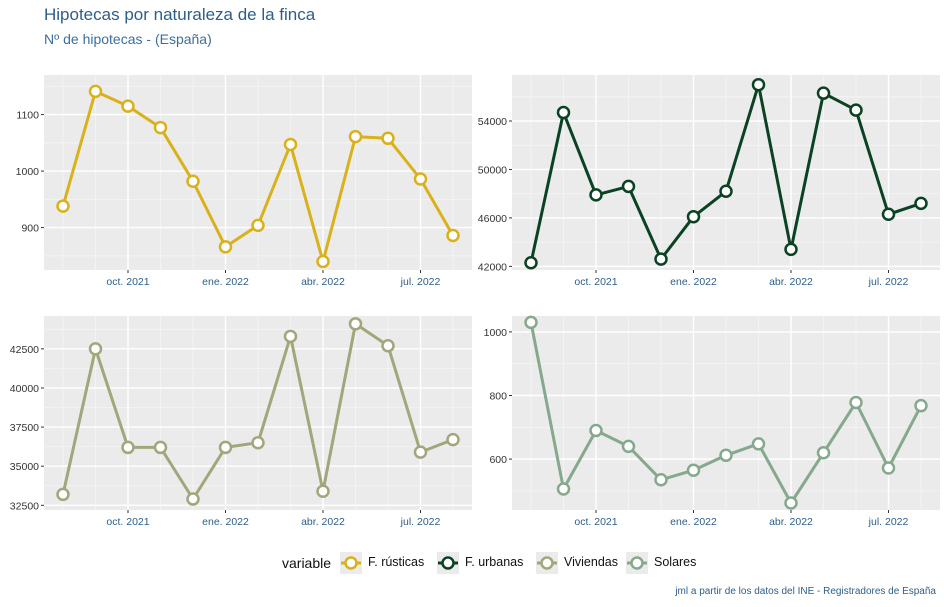 The height and width of the screenshot is (607, 944). Describe the element at coordinates (24, 389) in the screenshot. I see `tick-label-y: 40000` at that location.